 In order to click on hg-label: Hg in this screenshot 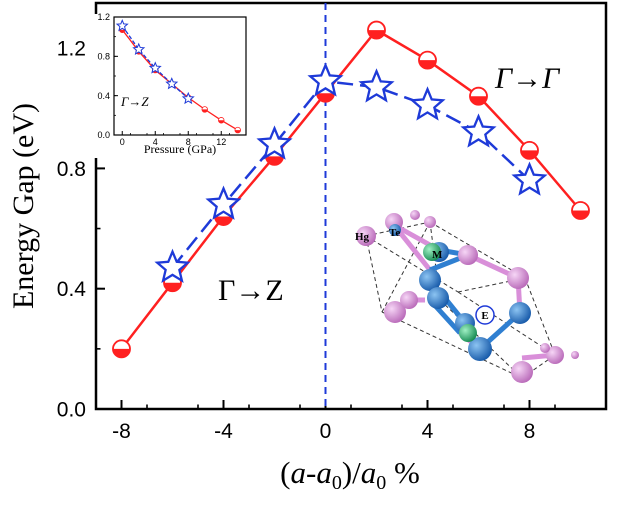, I will do `click(362, 237)`.